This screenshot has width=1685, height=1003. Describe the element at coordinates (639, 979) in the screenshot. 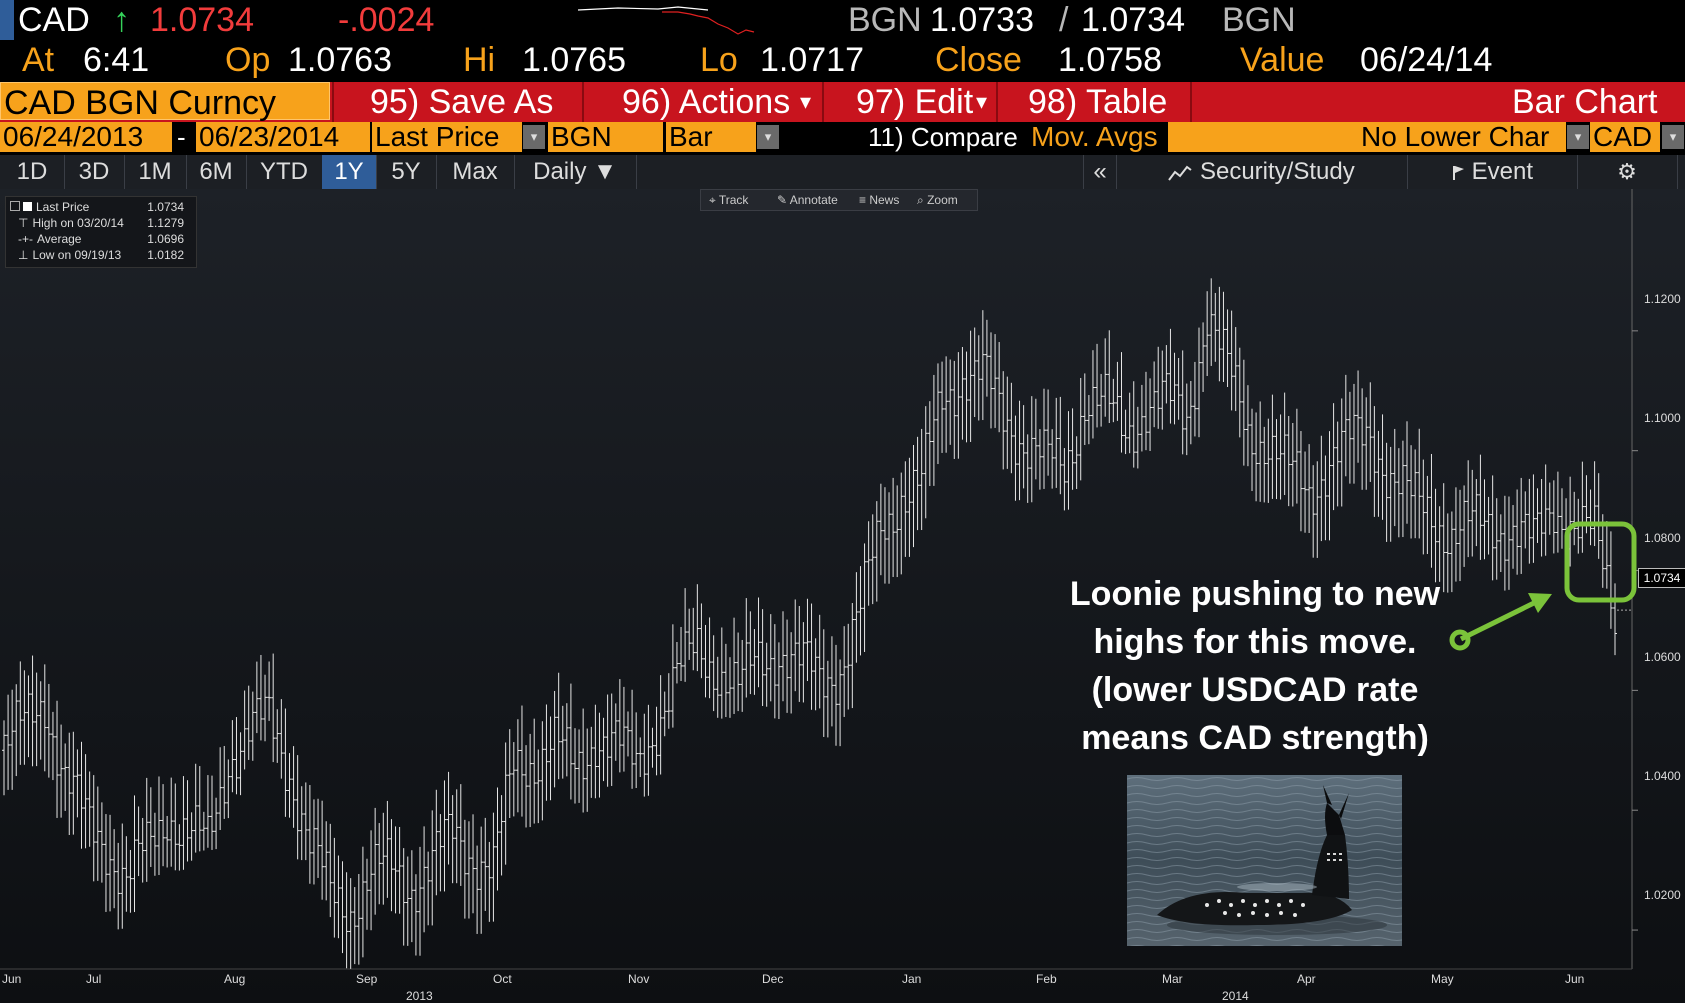

I see `x-tick-label: Nov` at that location.